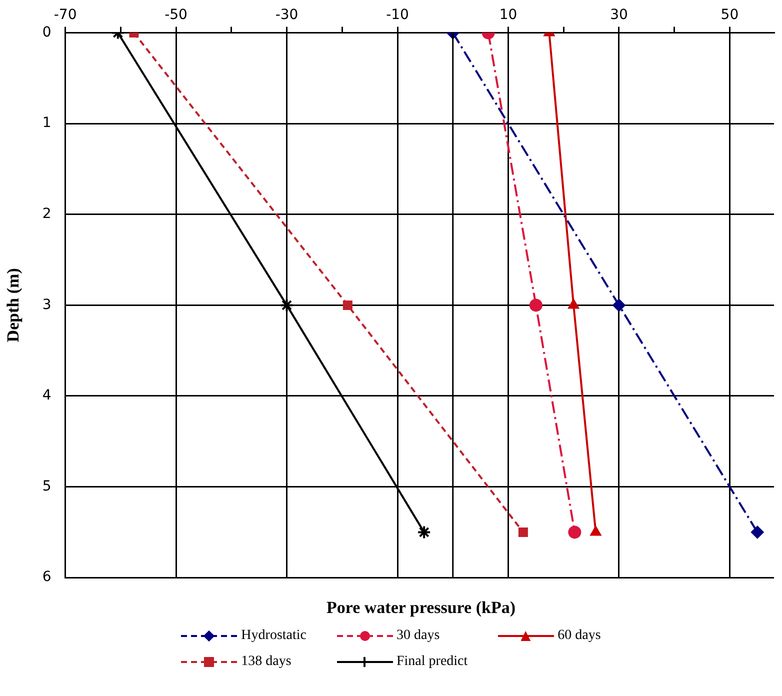  What do you see at coordinates (432, 662) in the screenshot?
I see `legend-label: Final predict` at bounding box center [432, 662].